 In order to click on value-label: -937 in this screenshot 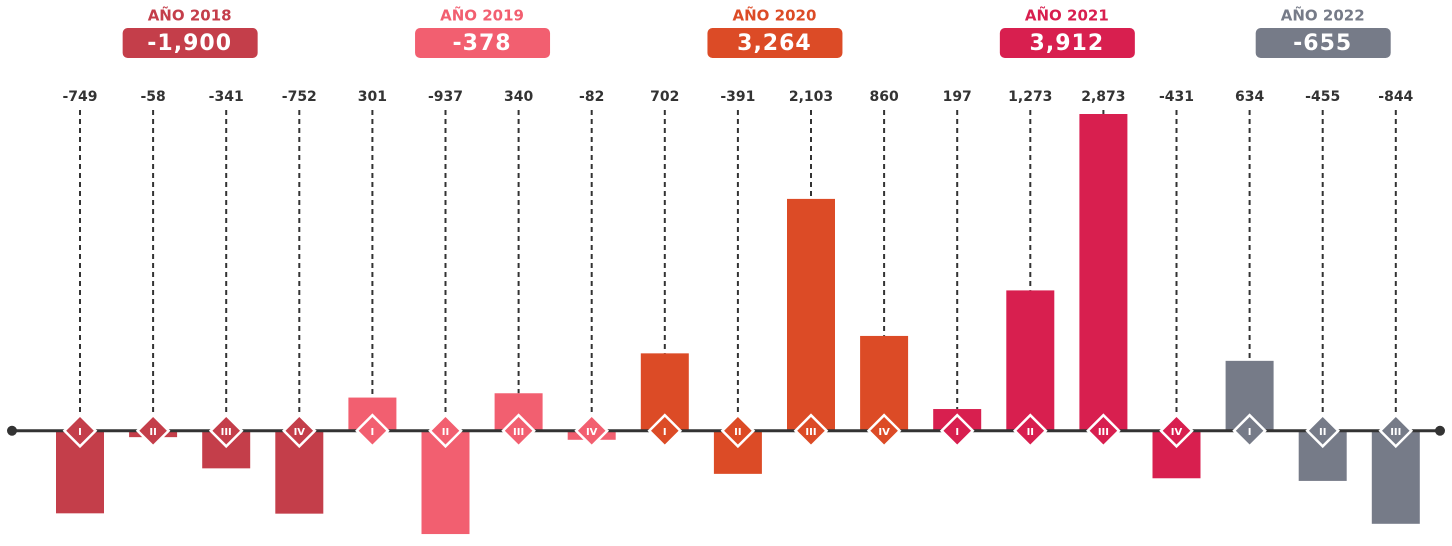, I will do `click(445, 97)`.